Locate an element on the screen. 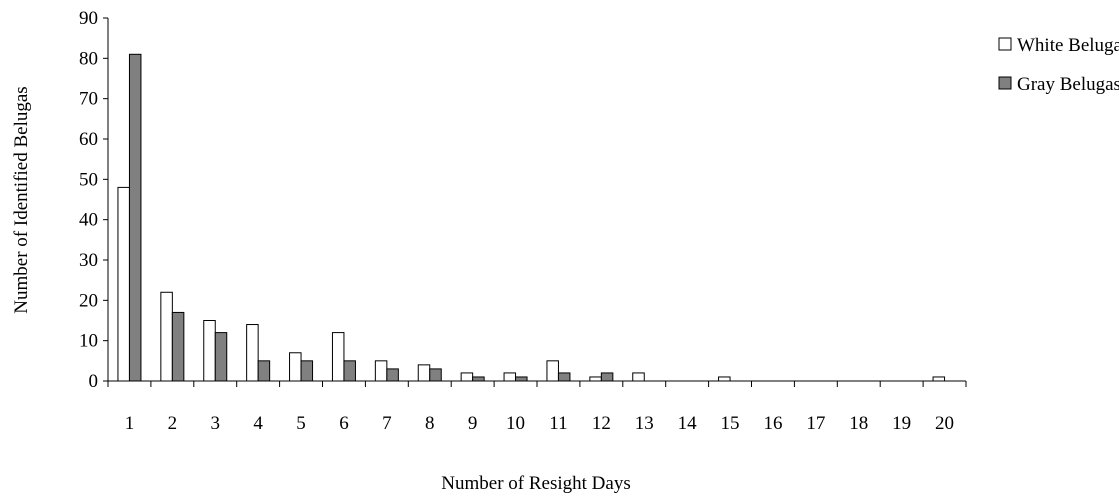 The image size is (1119, 500). x-tick-label: 15 is located at coordinates (730, 423).